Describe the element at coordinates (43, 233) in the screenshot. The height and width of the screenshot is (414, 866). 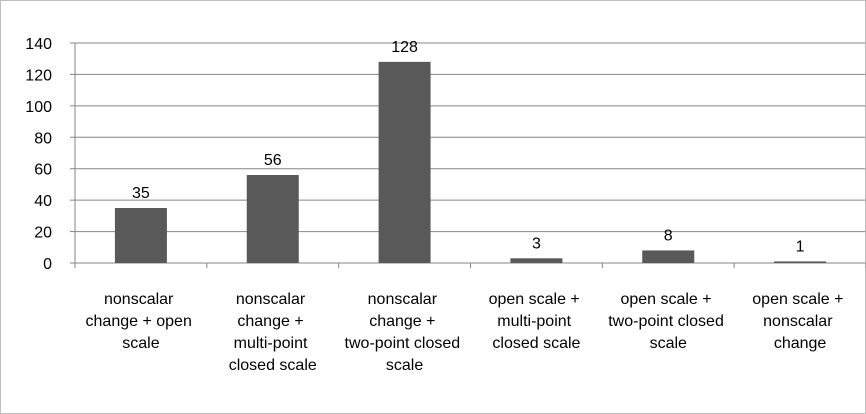
I see `y-tick-label: 20` at that location.